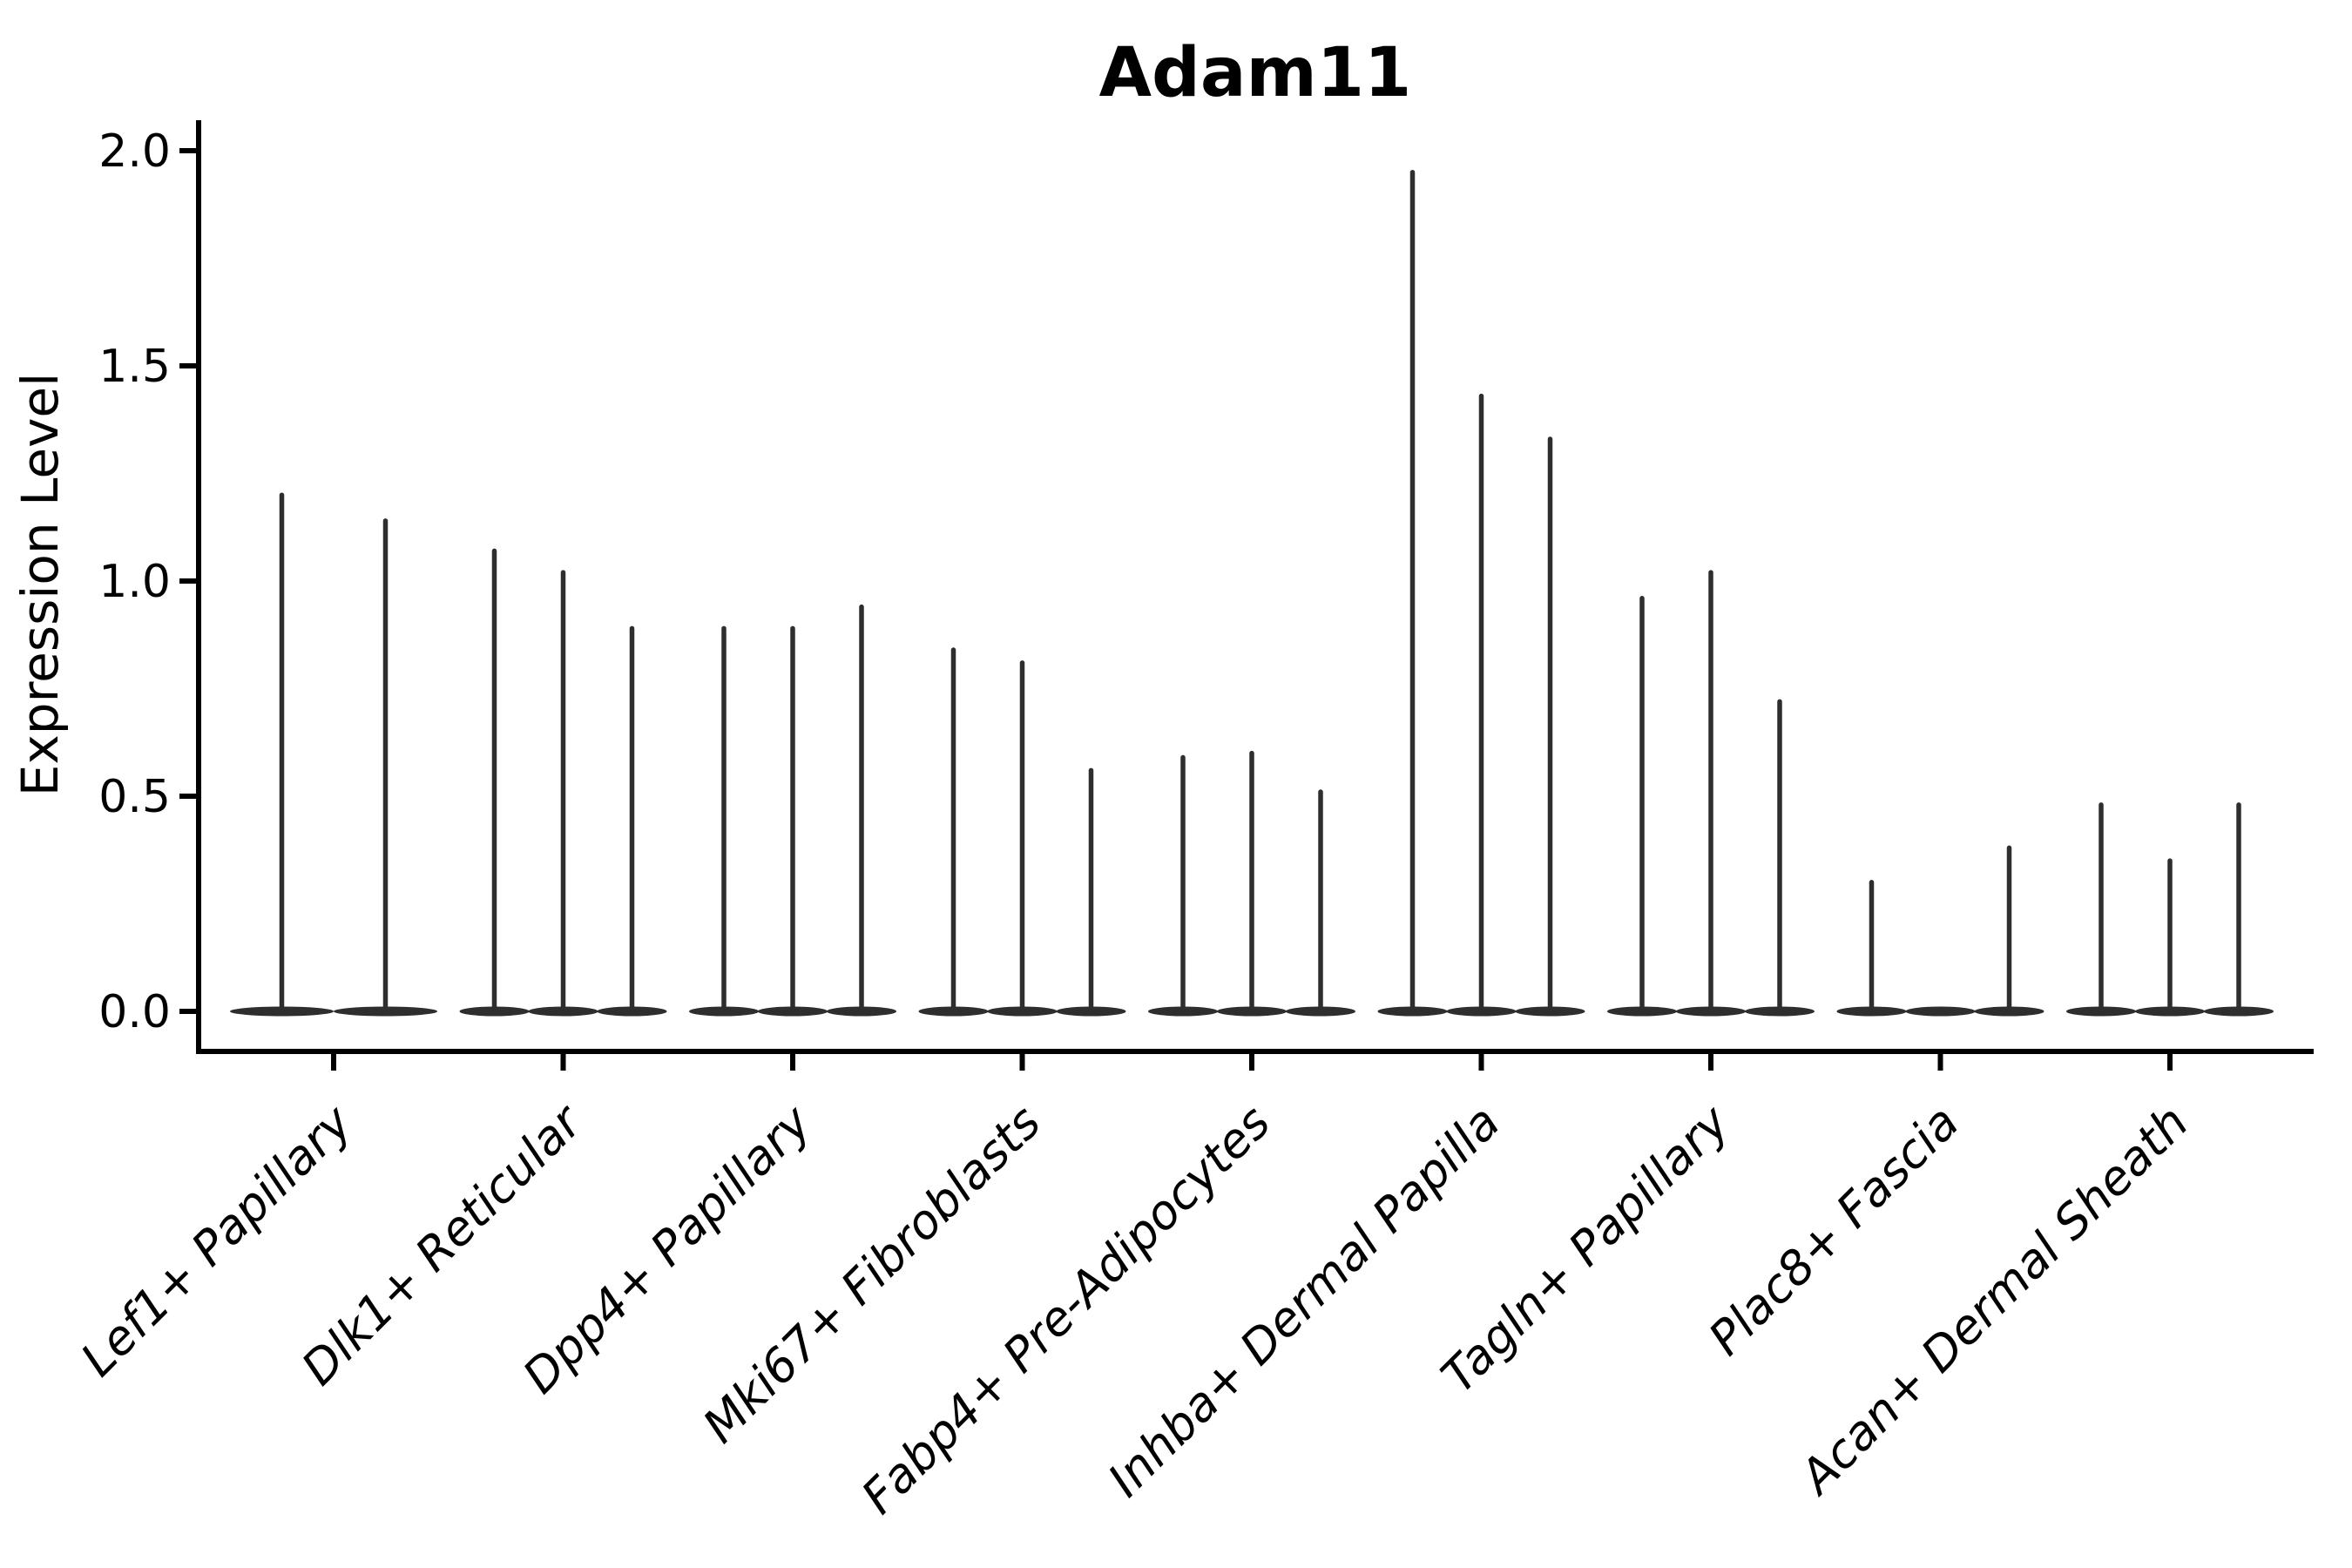 This screenshot has height=1568, width=2352. I want to click on y-tick-label: 0.0, so click(134, 1012).